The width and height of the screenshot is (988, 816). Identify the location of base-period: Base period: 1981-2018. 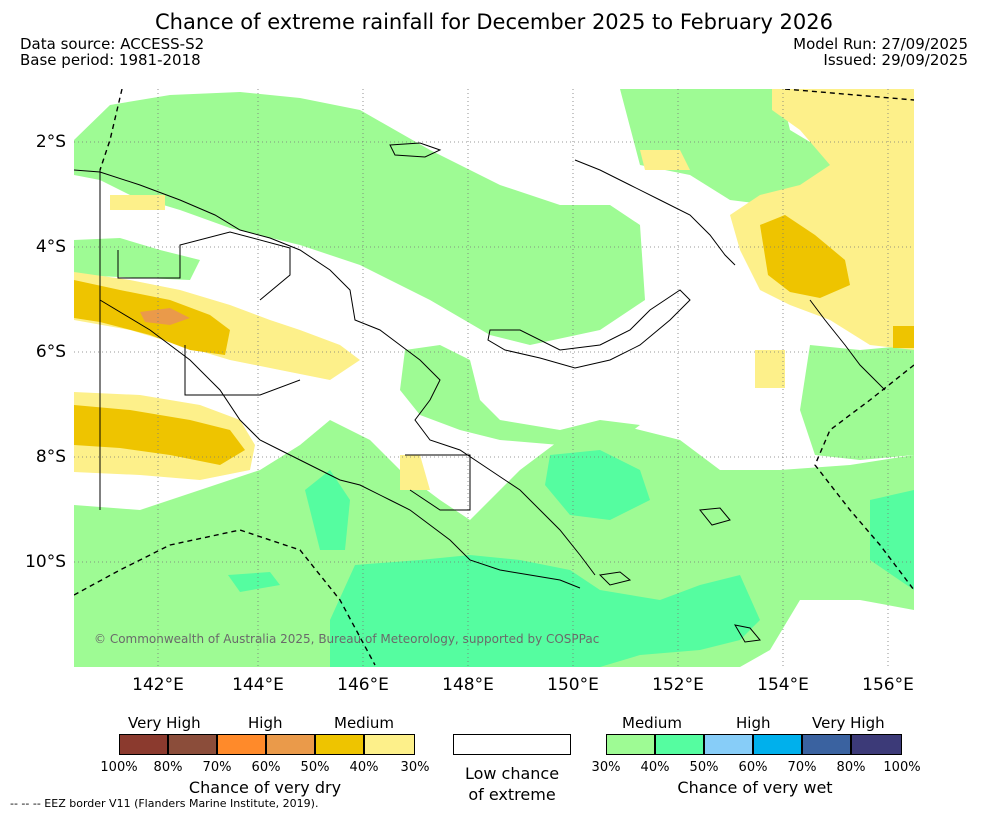
(110, 60).